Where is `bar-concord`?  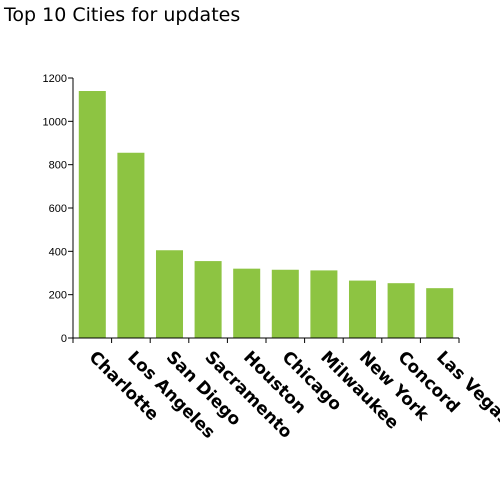
bar-concord is located at coordinates (401, 310).